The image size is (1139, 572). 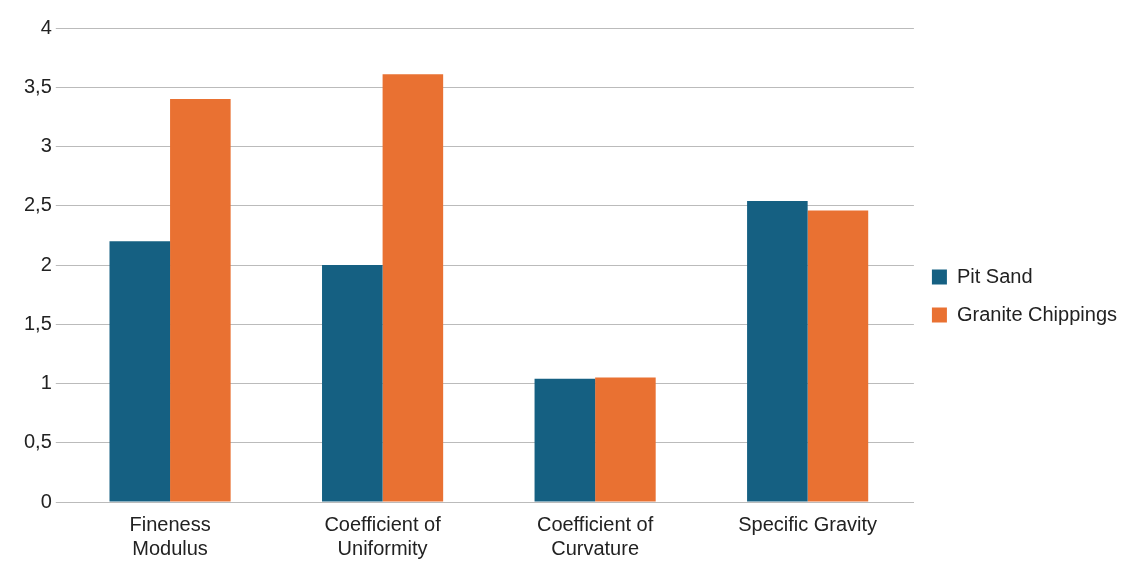 What do you see at coordinates (994, 275) in the screenshot?
I see `legend-label: Pit Sand` at bounding box center [994, 275].